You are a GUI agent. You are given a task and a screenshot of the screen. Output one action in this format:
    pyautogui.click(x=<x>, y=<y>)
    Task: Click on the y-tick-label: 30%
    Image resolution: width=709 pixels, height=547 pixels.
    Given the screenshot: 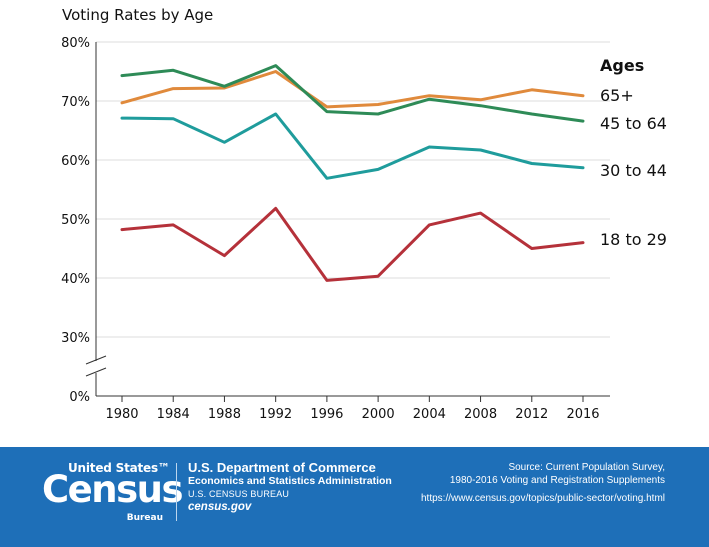 What is the action you would take?
    pyautogui.click(x=75, y=338)
    